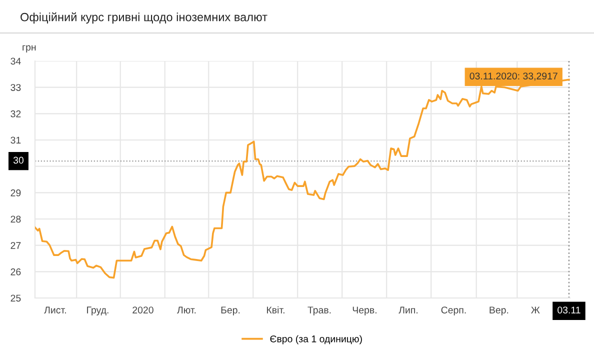  Describe the element at coordinates (15, 245) in the screenshot. I see `y-tick-label: 27` at that location.